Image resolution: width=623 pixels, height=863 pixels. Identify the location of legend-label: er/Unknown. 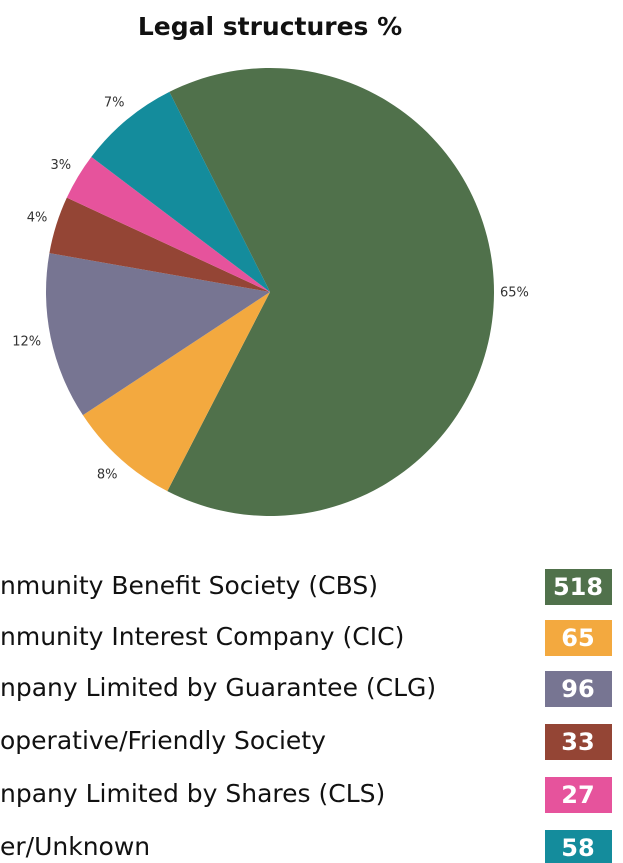
(75, 846).